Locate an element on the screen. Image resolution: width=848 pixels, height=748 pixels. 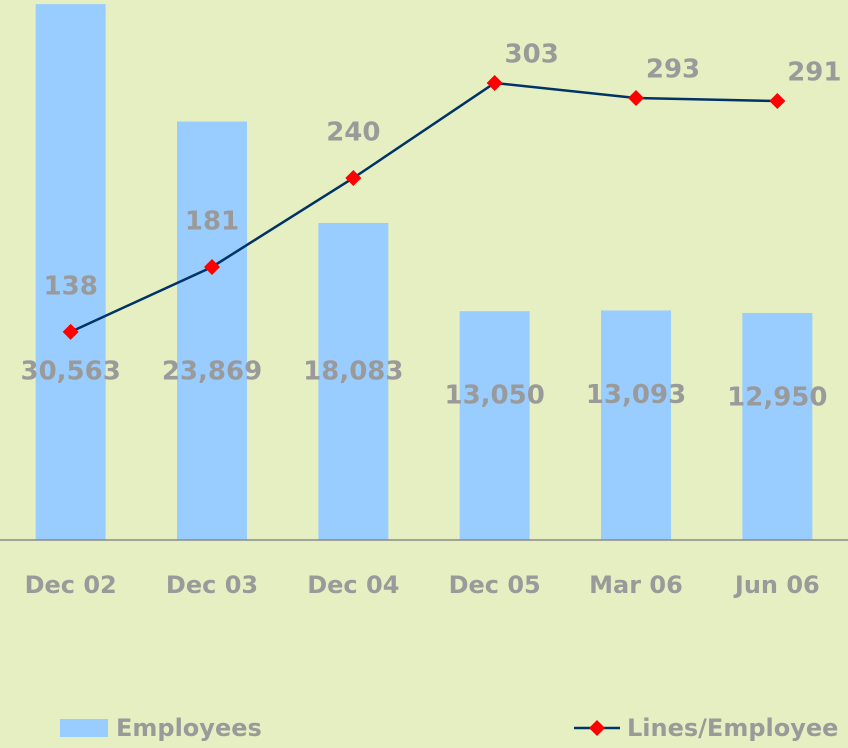
bar-value-label: 13,093 is located at coordinates (636, 395).